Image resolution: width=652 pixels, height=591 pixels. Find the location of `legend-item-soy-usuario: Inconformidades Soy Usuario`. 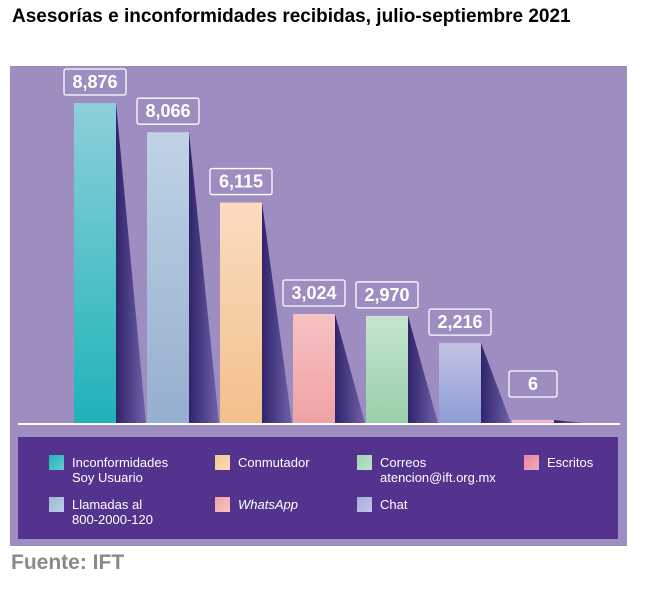

legend-item-soy-usuario: Inconformidades Soy Usuario is located at coordinates (108, 470).